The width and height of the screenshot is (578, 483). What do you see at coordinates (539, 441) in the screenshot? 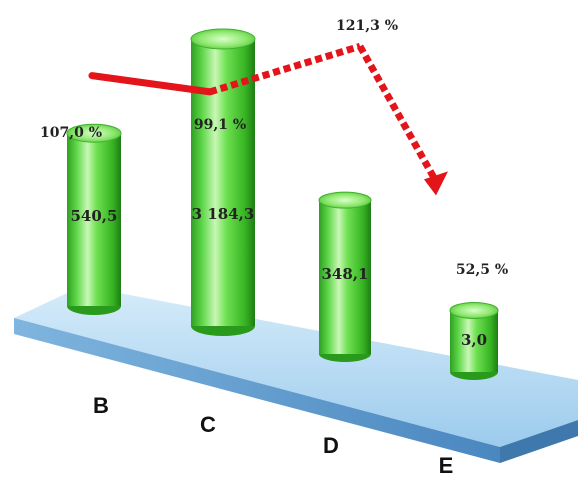
I see `platform-side` at bounding box center [539, 441].